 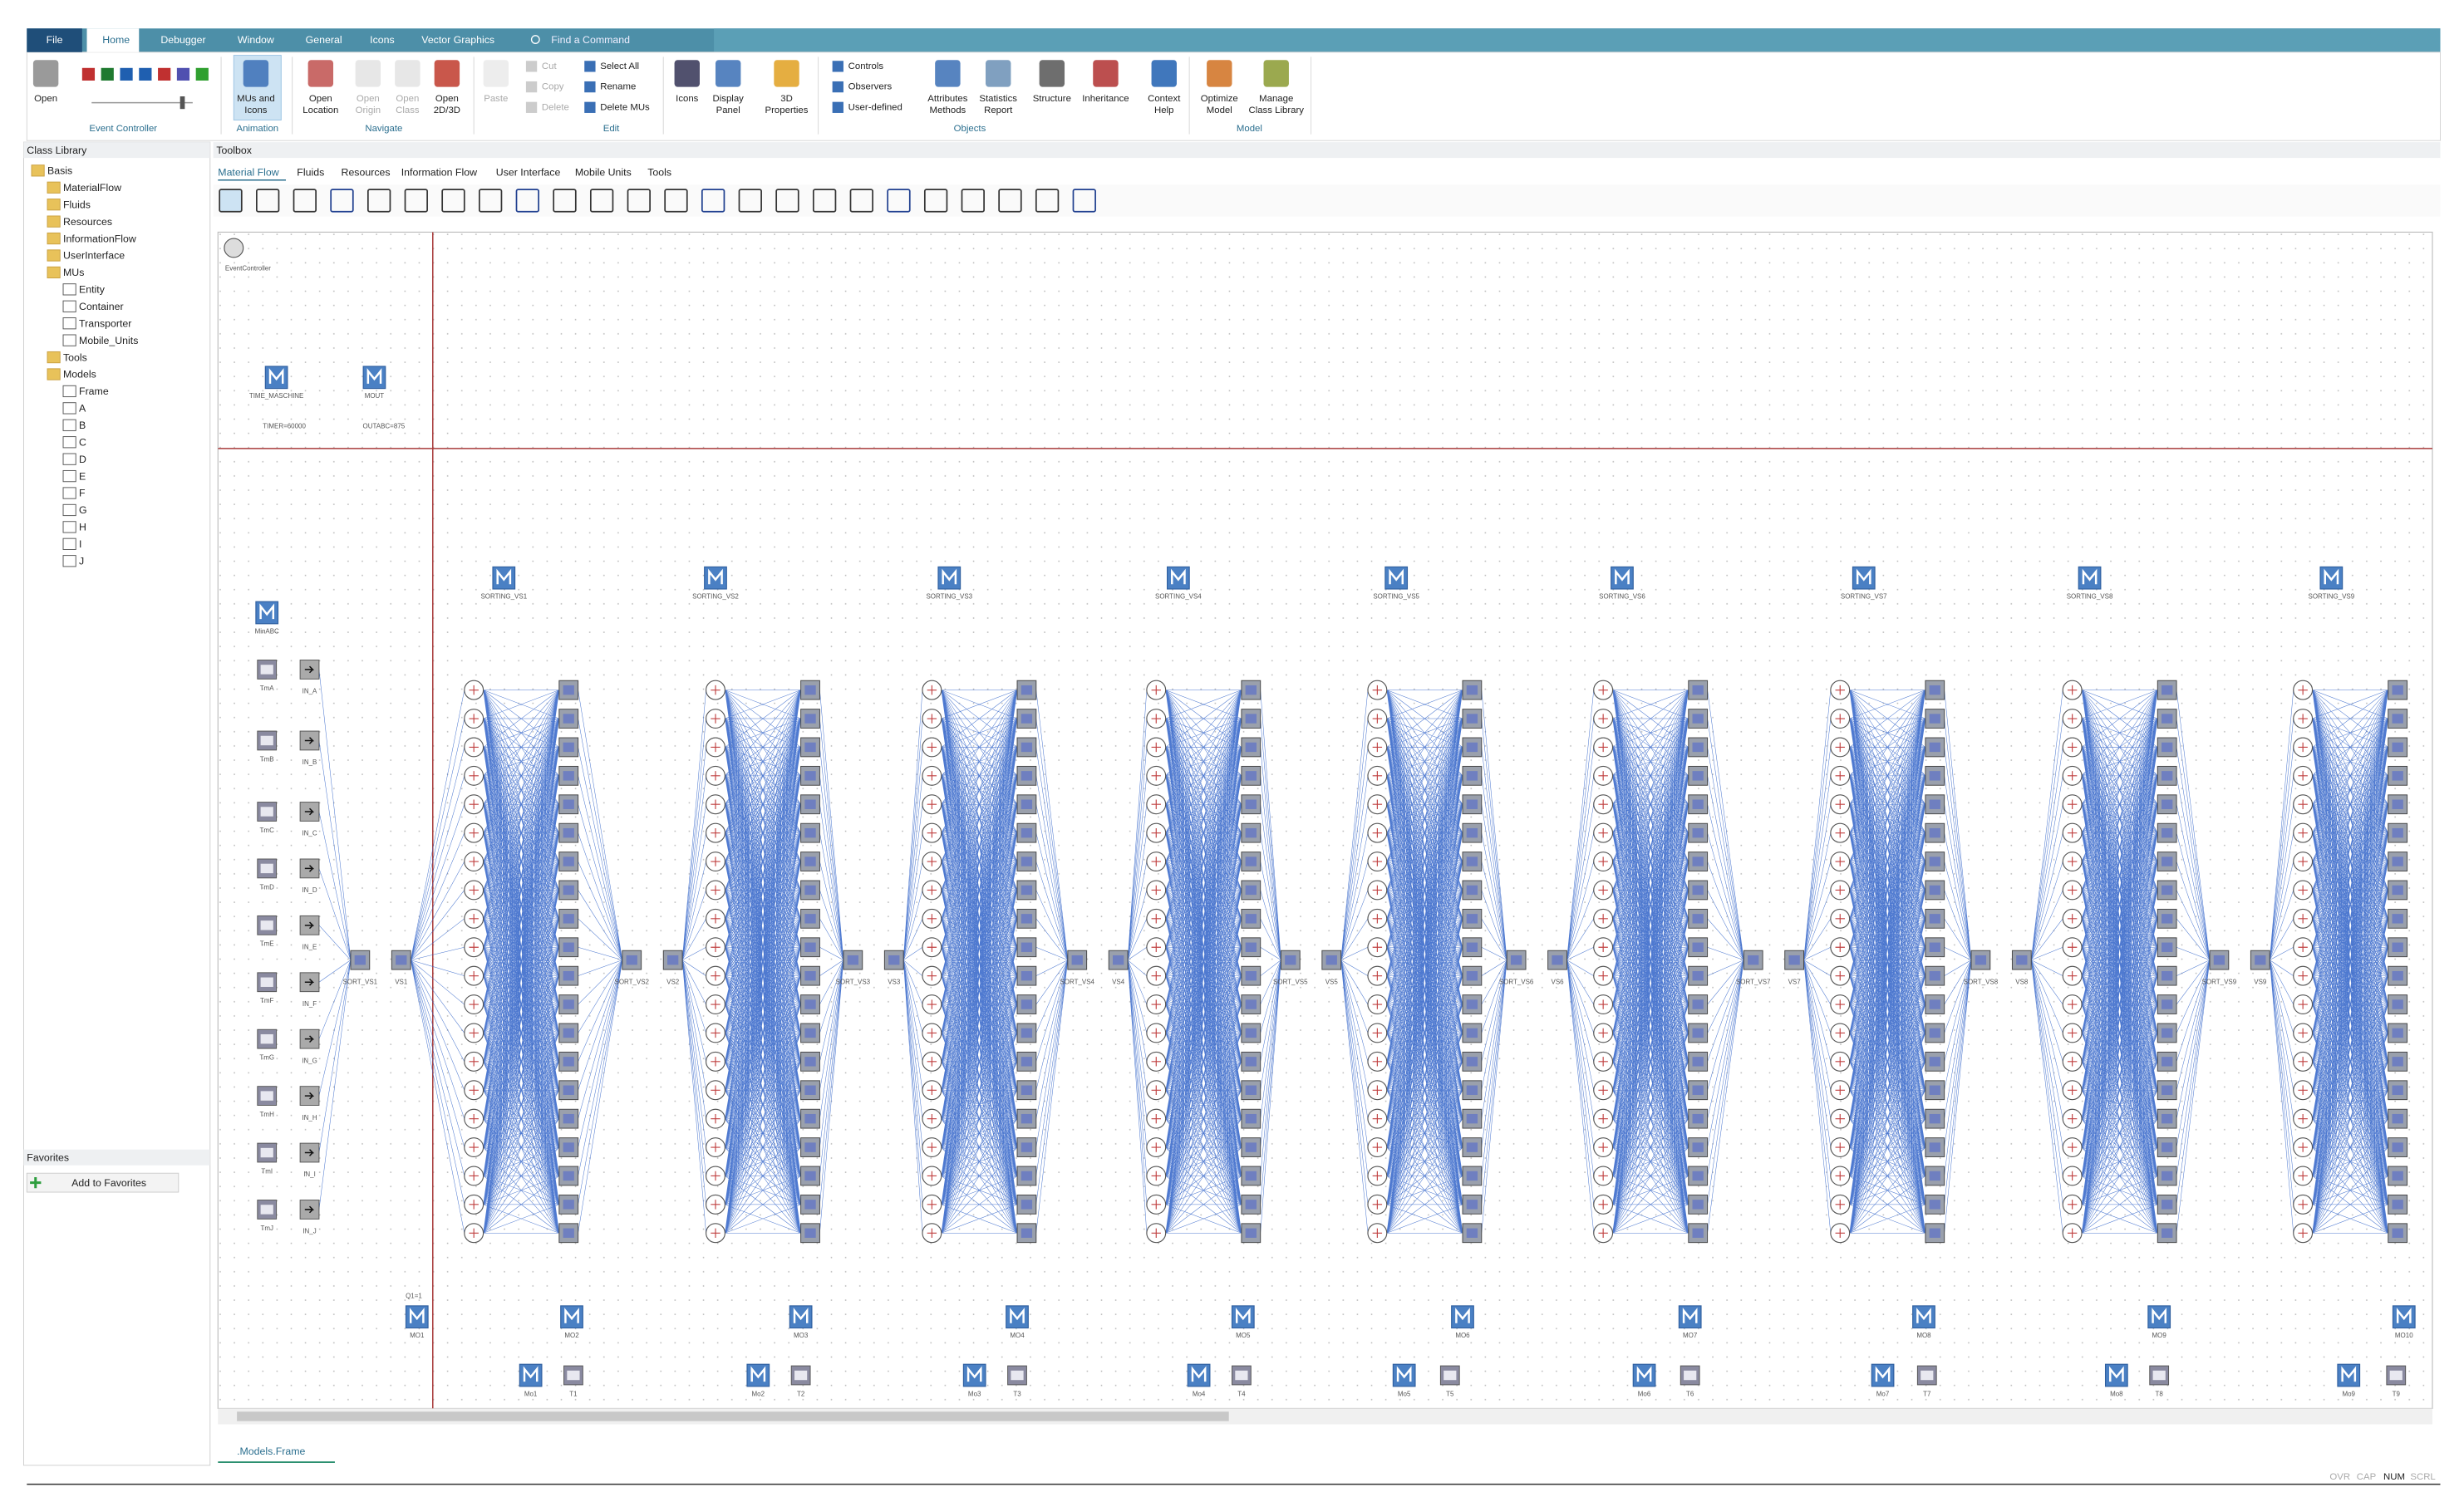 I want to click on ribbon-tab: Debugger, so click(x=182, y=40).